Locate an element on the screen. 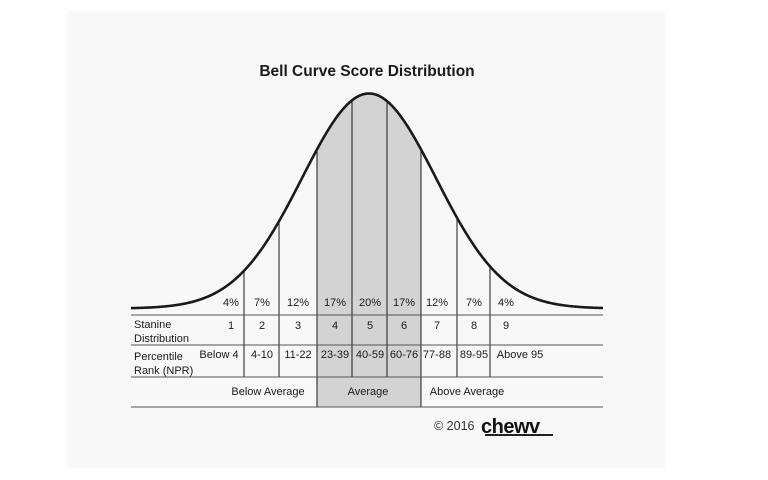 The width and height of the screenshot is (768, 480). stanine-number: 2 is located at coordinates (262, 326).